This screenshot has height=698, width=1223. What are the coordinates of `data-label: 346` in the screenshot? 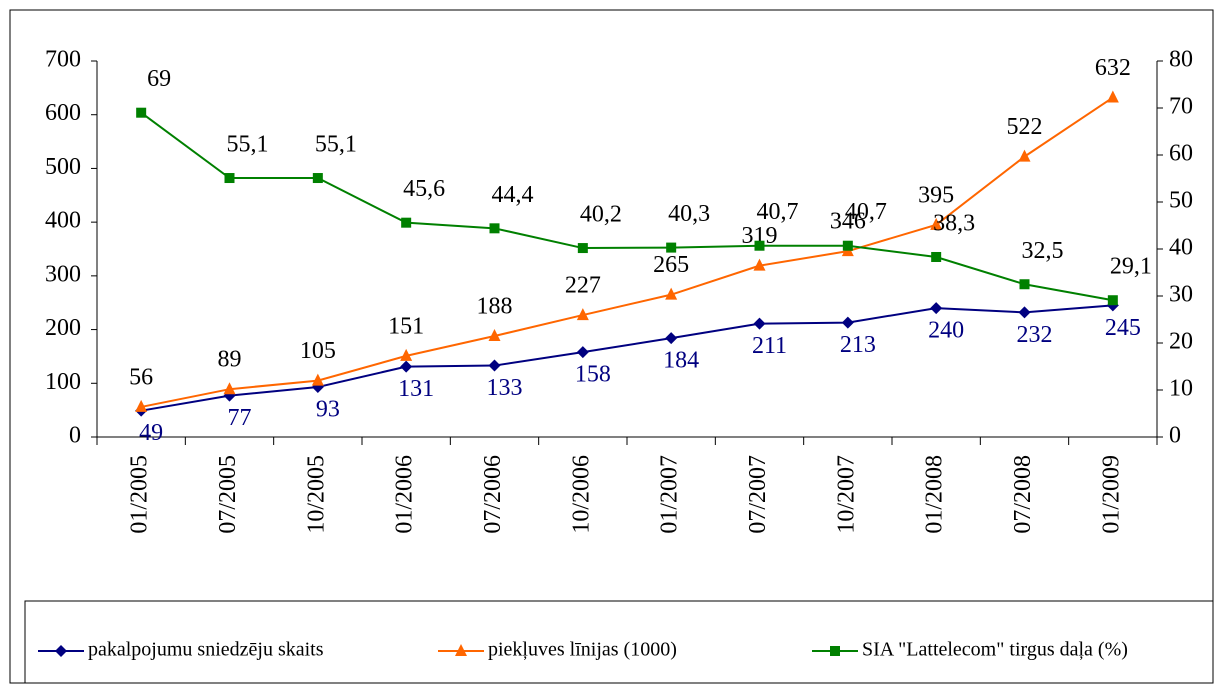 It's located at (848, 222).